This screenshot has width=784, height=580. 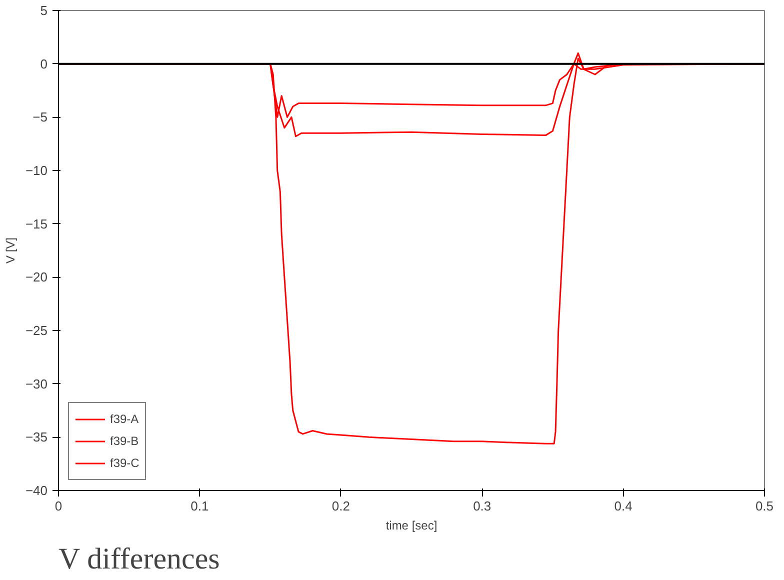 What do you see at coordinates (764, 506) in the screenshot?
I see `x-tick-label: 0.5` at bounding box center [764, 506].